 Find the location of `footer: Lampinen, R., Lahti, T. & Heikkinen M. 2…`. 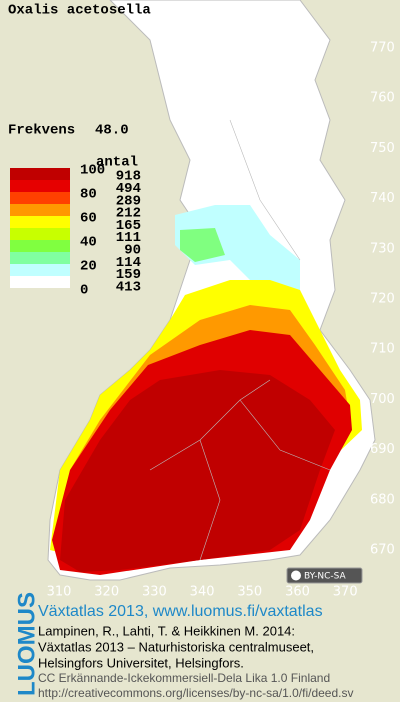

footer: Lampinen, R., Lahti, T. & Heikkinen M. 2… is located at coordinates (195, 661).